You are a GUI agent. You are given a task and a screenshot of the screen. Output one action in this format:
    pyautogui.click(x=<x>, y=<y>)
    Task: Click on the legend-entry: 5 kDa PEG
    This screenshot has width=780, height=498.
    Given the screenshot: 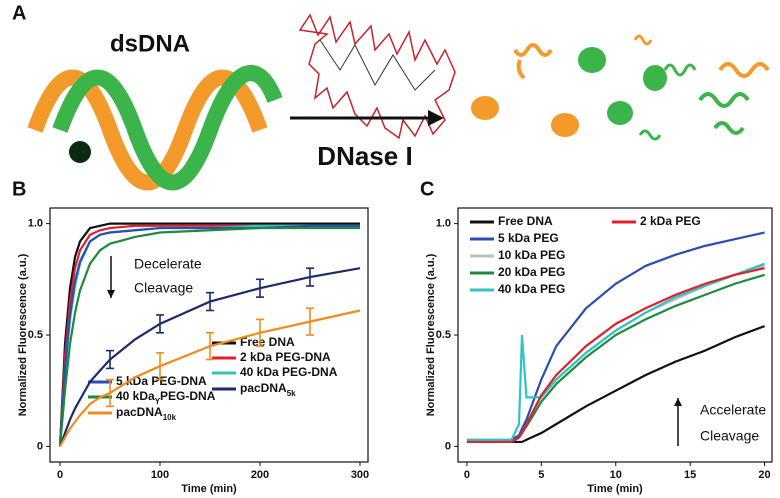 What is the action you would take?
    pyautogui.click(x=528, y=238)
    